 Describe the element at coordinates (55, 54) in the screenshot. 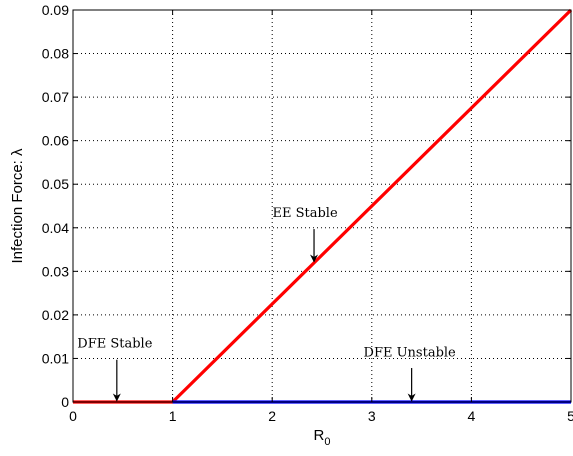

I see `y-tick-label: 0.08` at that location.